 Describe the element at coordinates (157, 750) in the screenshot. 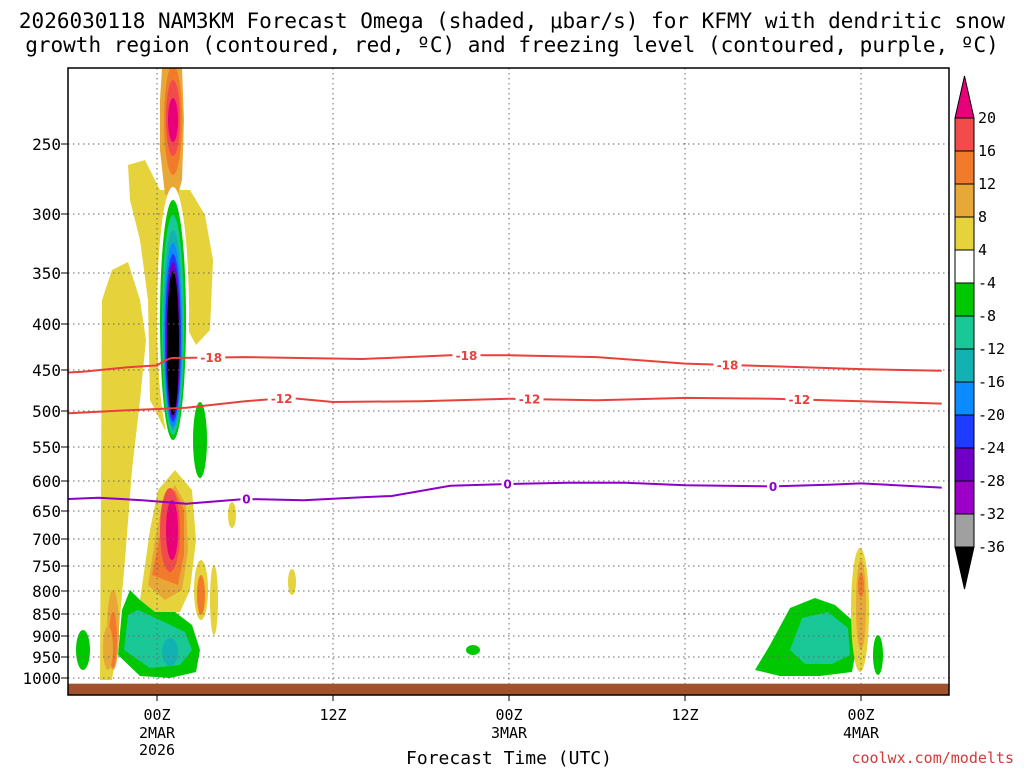

I see `x-tick-label-0-2: 2026` at that location.